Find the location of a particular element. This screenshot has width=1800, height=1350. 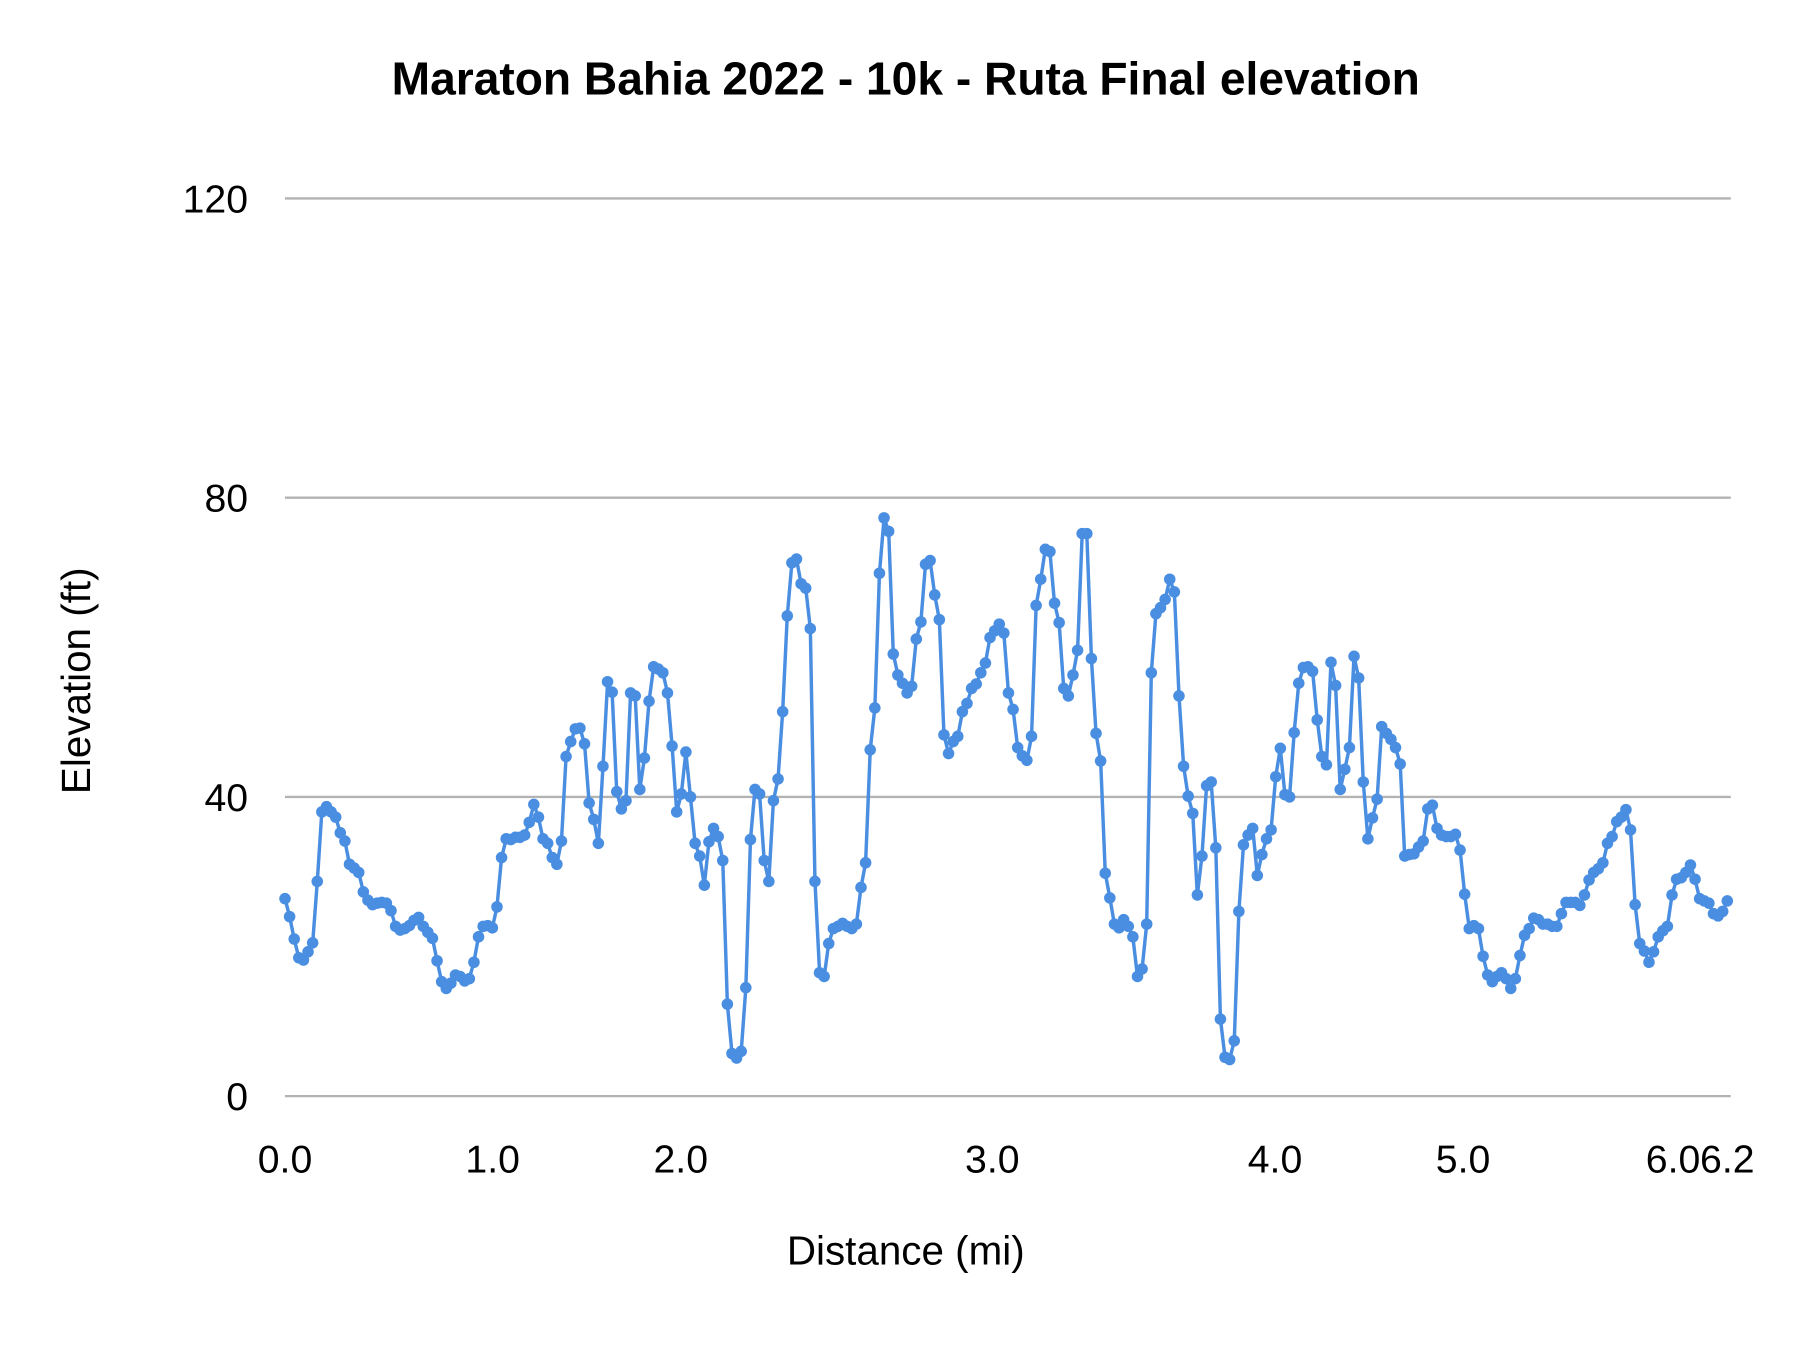

y-tick-label: 120 is located at coordinates (215, 199).